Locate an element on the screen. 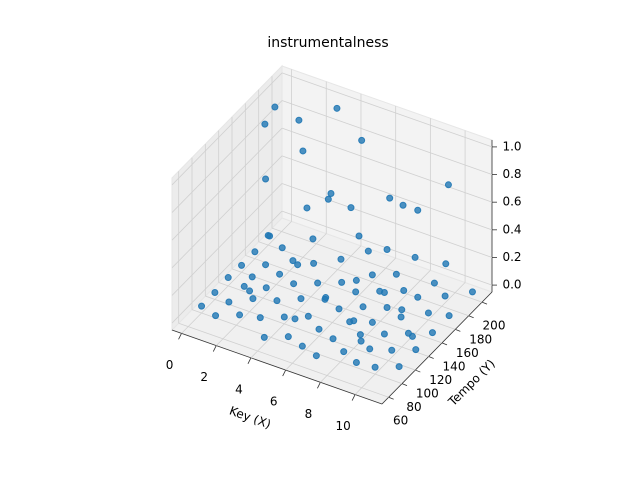 This screenshot has height=480, width=640. x-tick-label: 2 is located at coordinates (204, 377).